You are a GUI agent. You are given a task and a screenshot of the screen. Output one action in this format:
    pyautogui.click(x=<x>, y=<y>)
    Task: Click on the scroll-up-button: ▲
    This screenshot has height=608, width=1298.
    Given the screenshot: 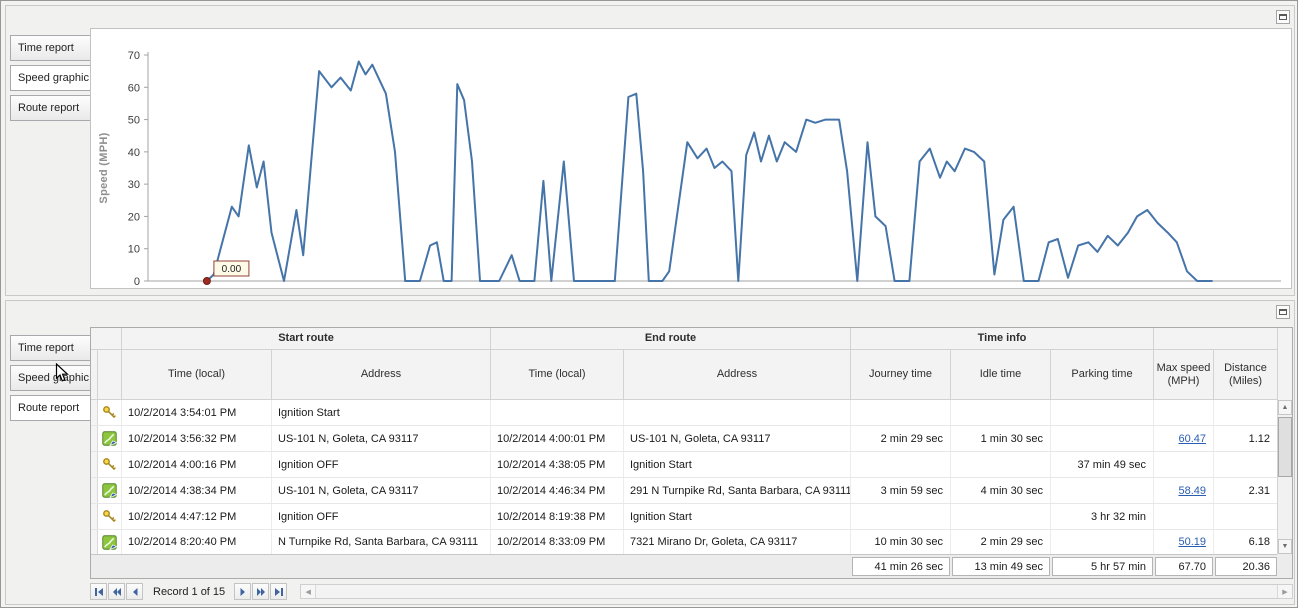 What is the action you would take?
    pyautogui.click(x=1285, y=407)
    